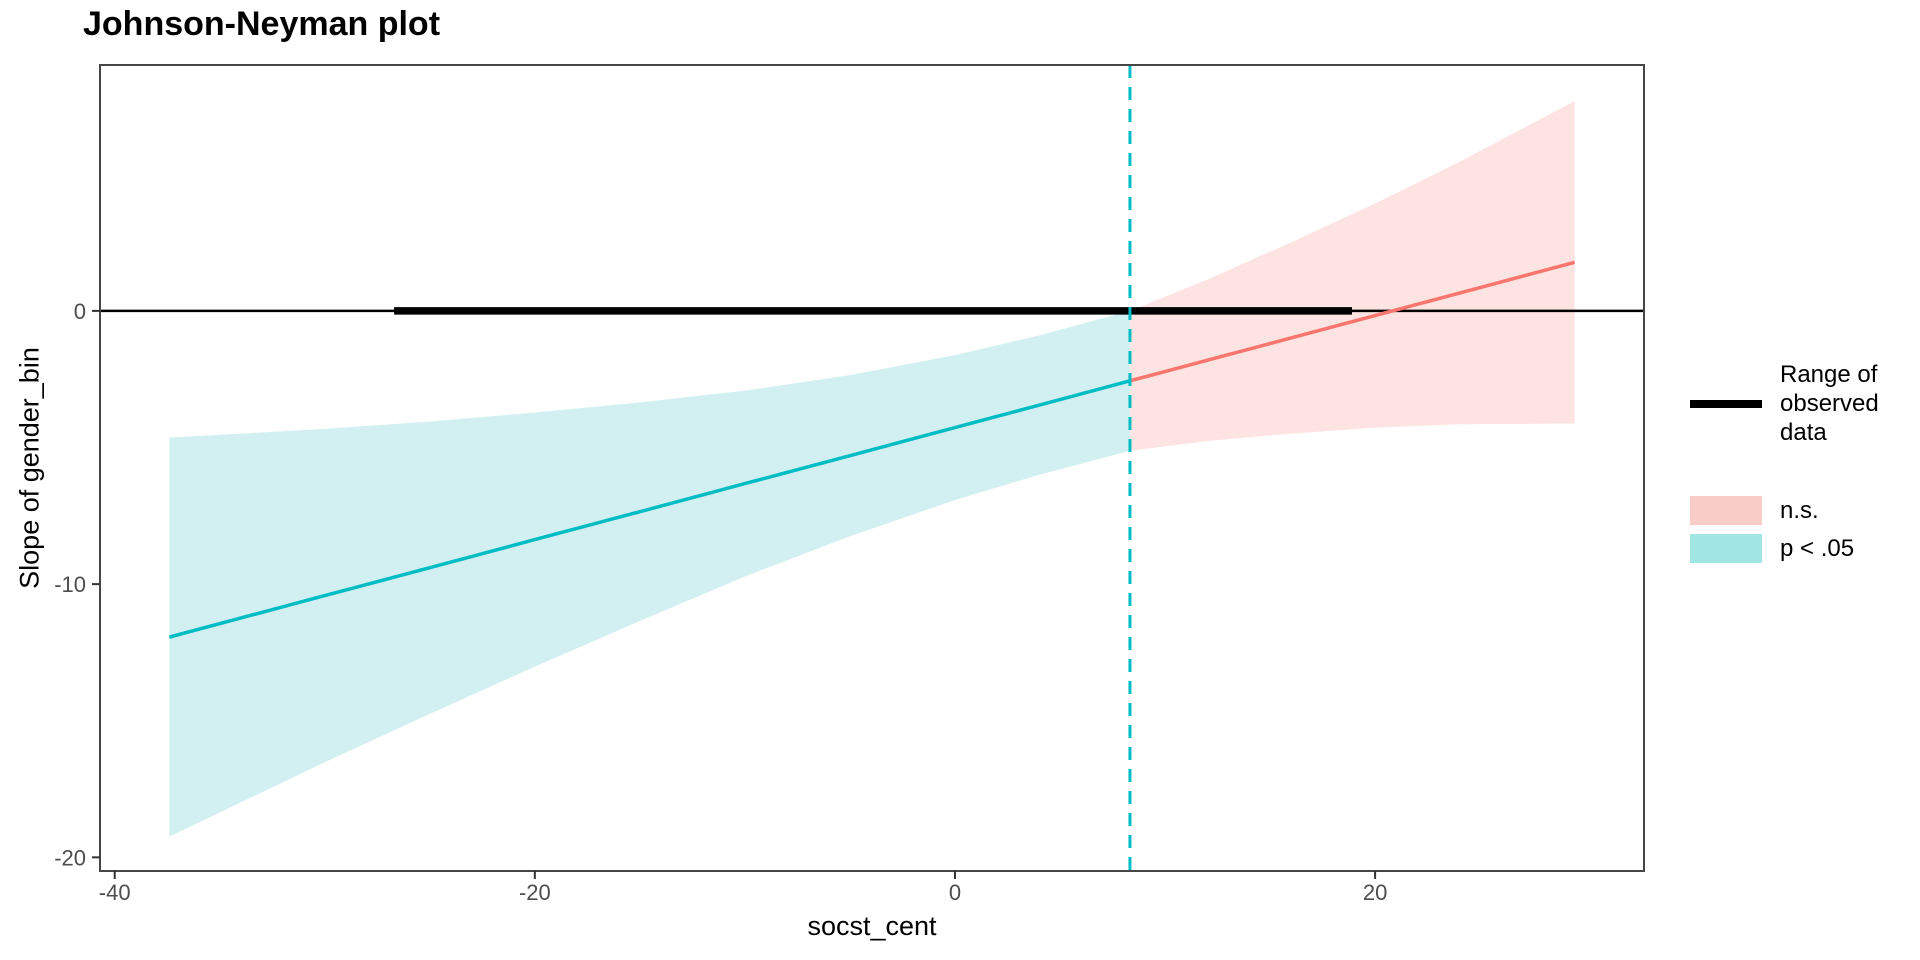 This screenshot has width=1920, height=960. I want to click on y-tick-label: -20, so click(70, 857).